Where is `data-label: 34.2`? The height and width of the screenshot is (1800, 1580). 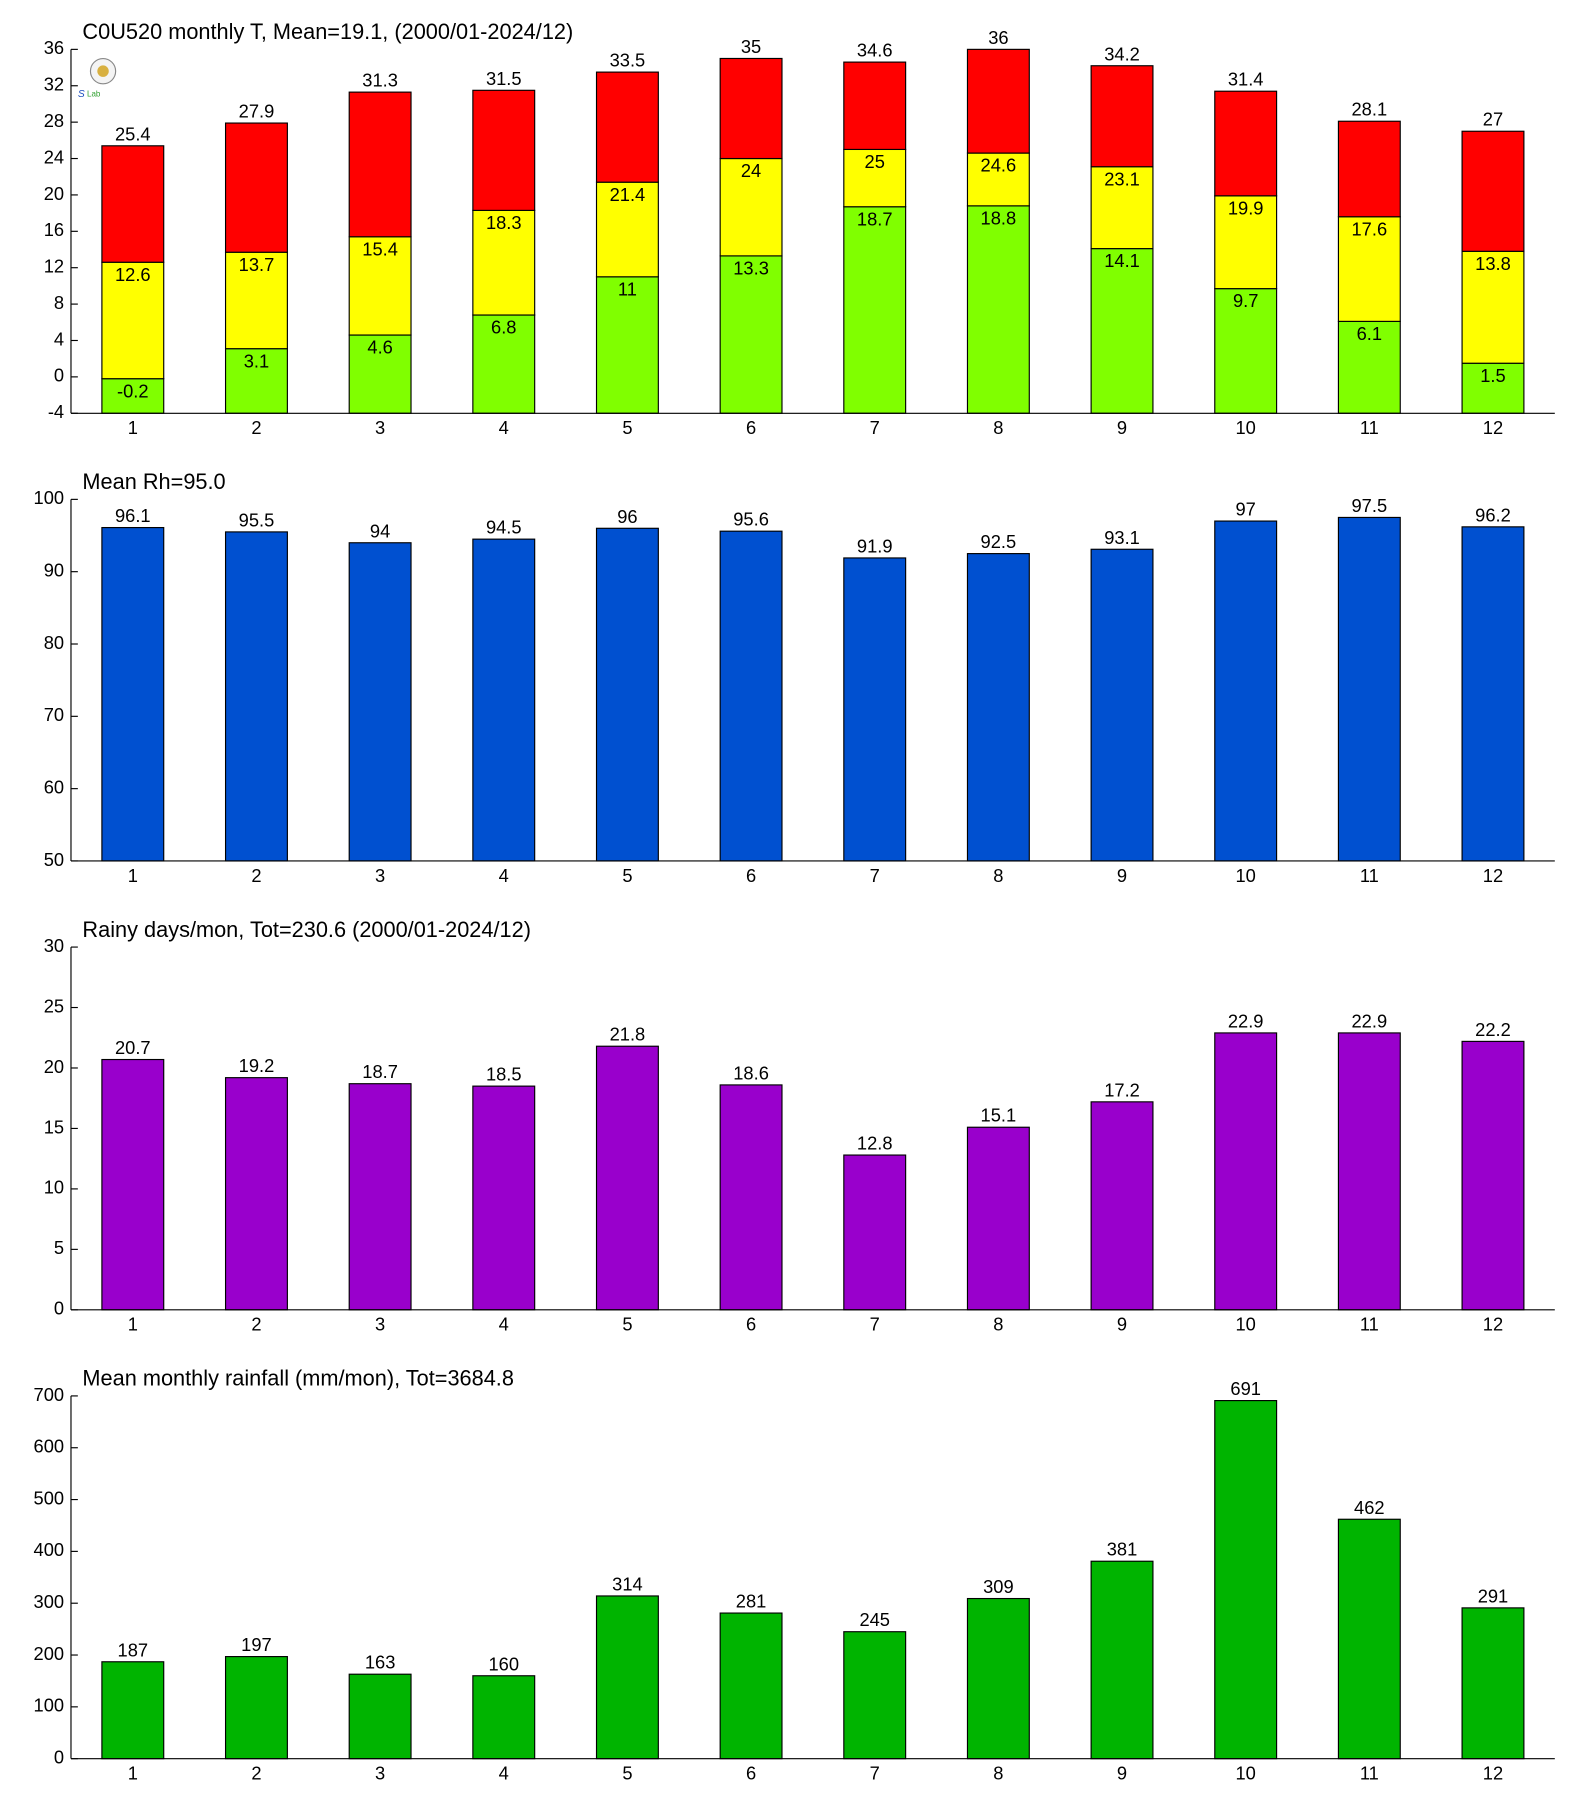 data-label: 34.2 is located at coordinates (1122, 53).